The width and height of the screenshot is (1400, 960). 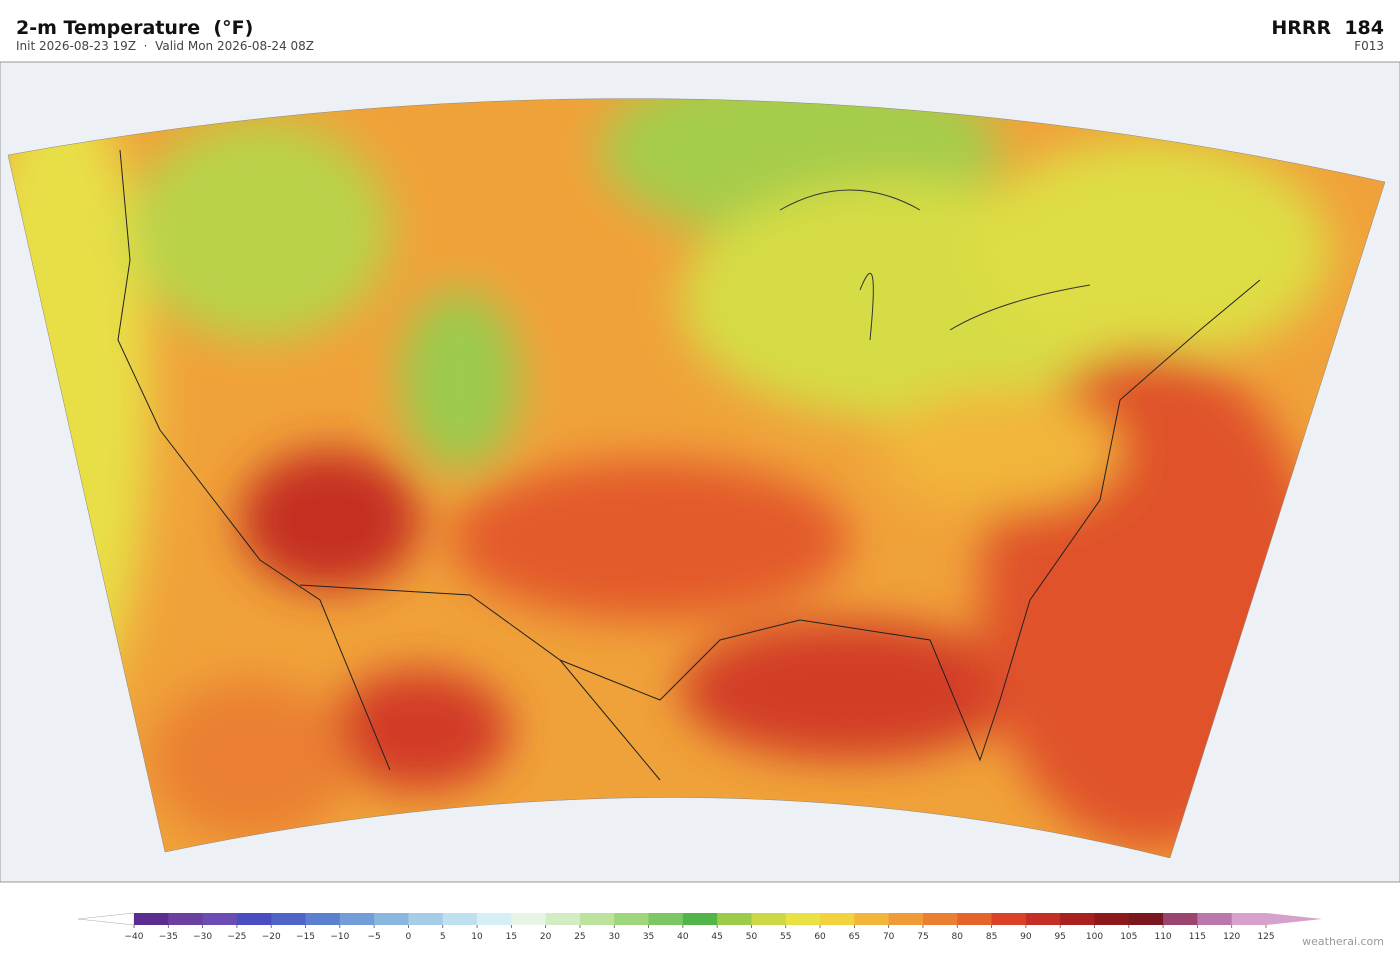 What do you see at coordinates (106, 919) in the screenshot?
I see `colorbar-under` at bounding box center [106, 919].